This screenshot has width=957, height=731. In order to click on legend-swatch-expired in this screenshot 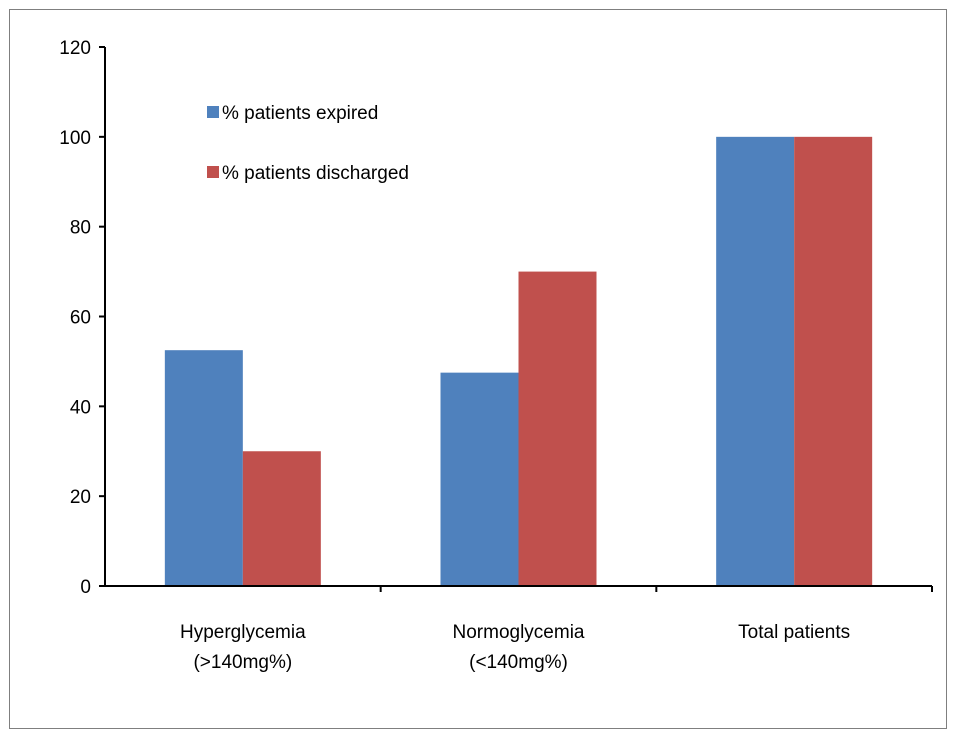, I will do `click(213, 112)`.